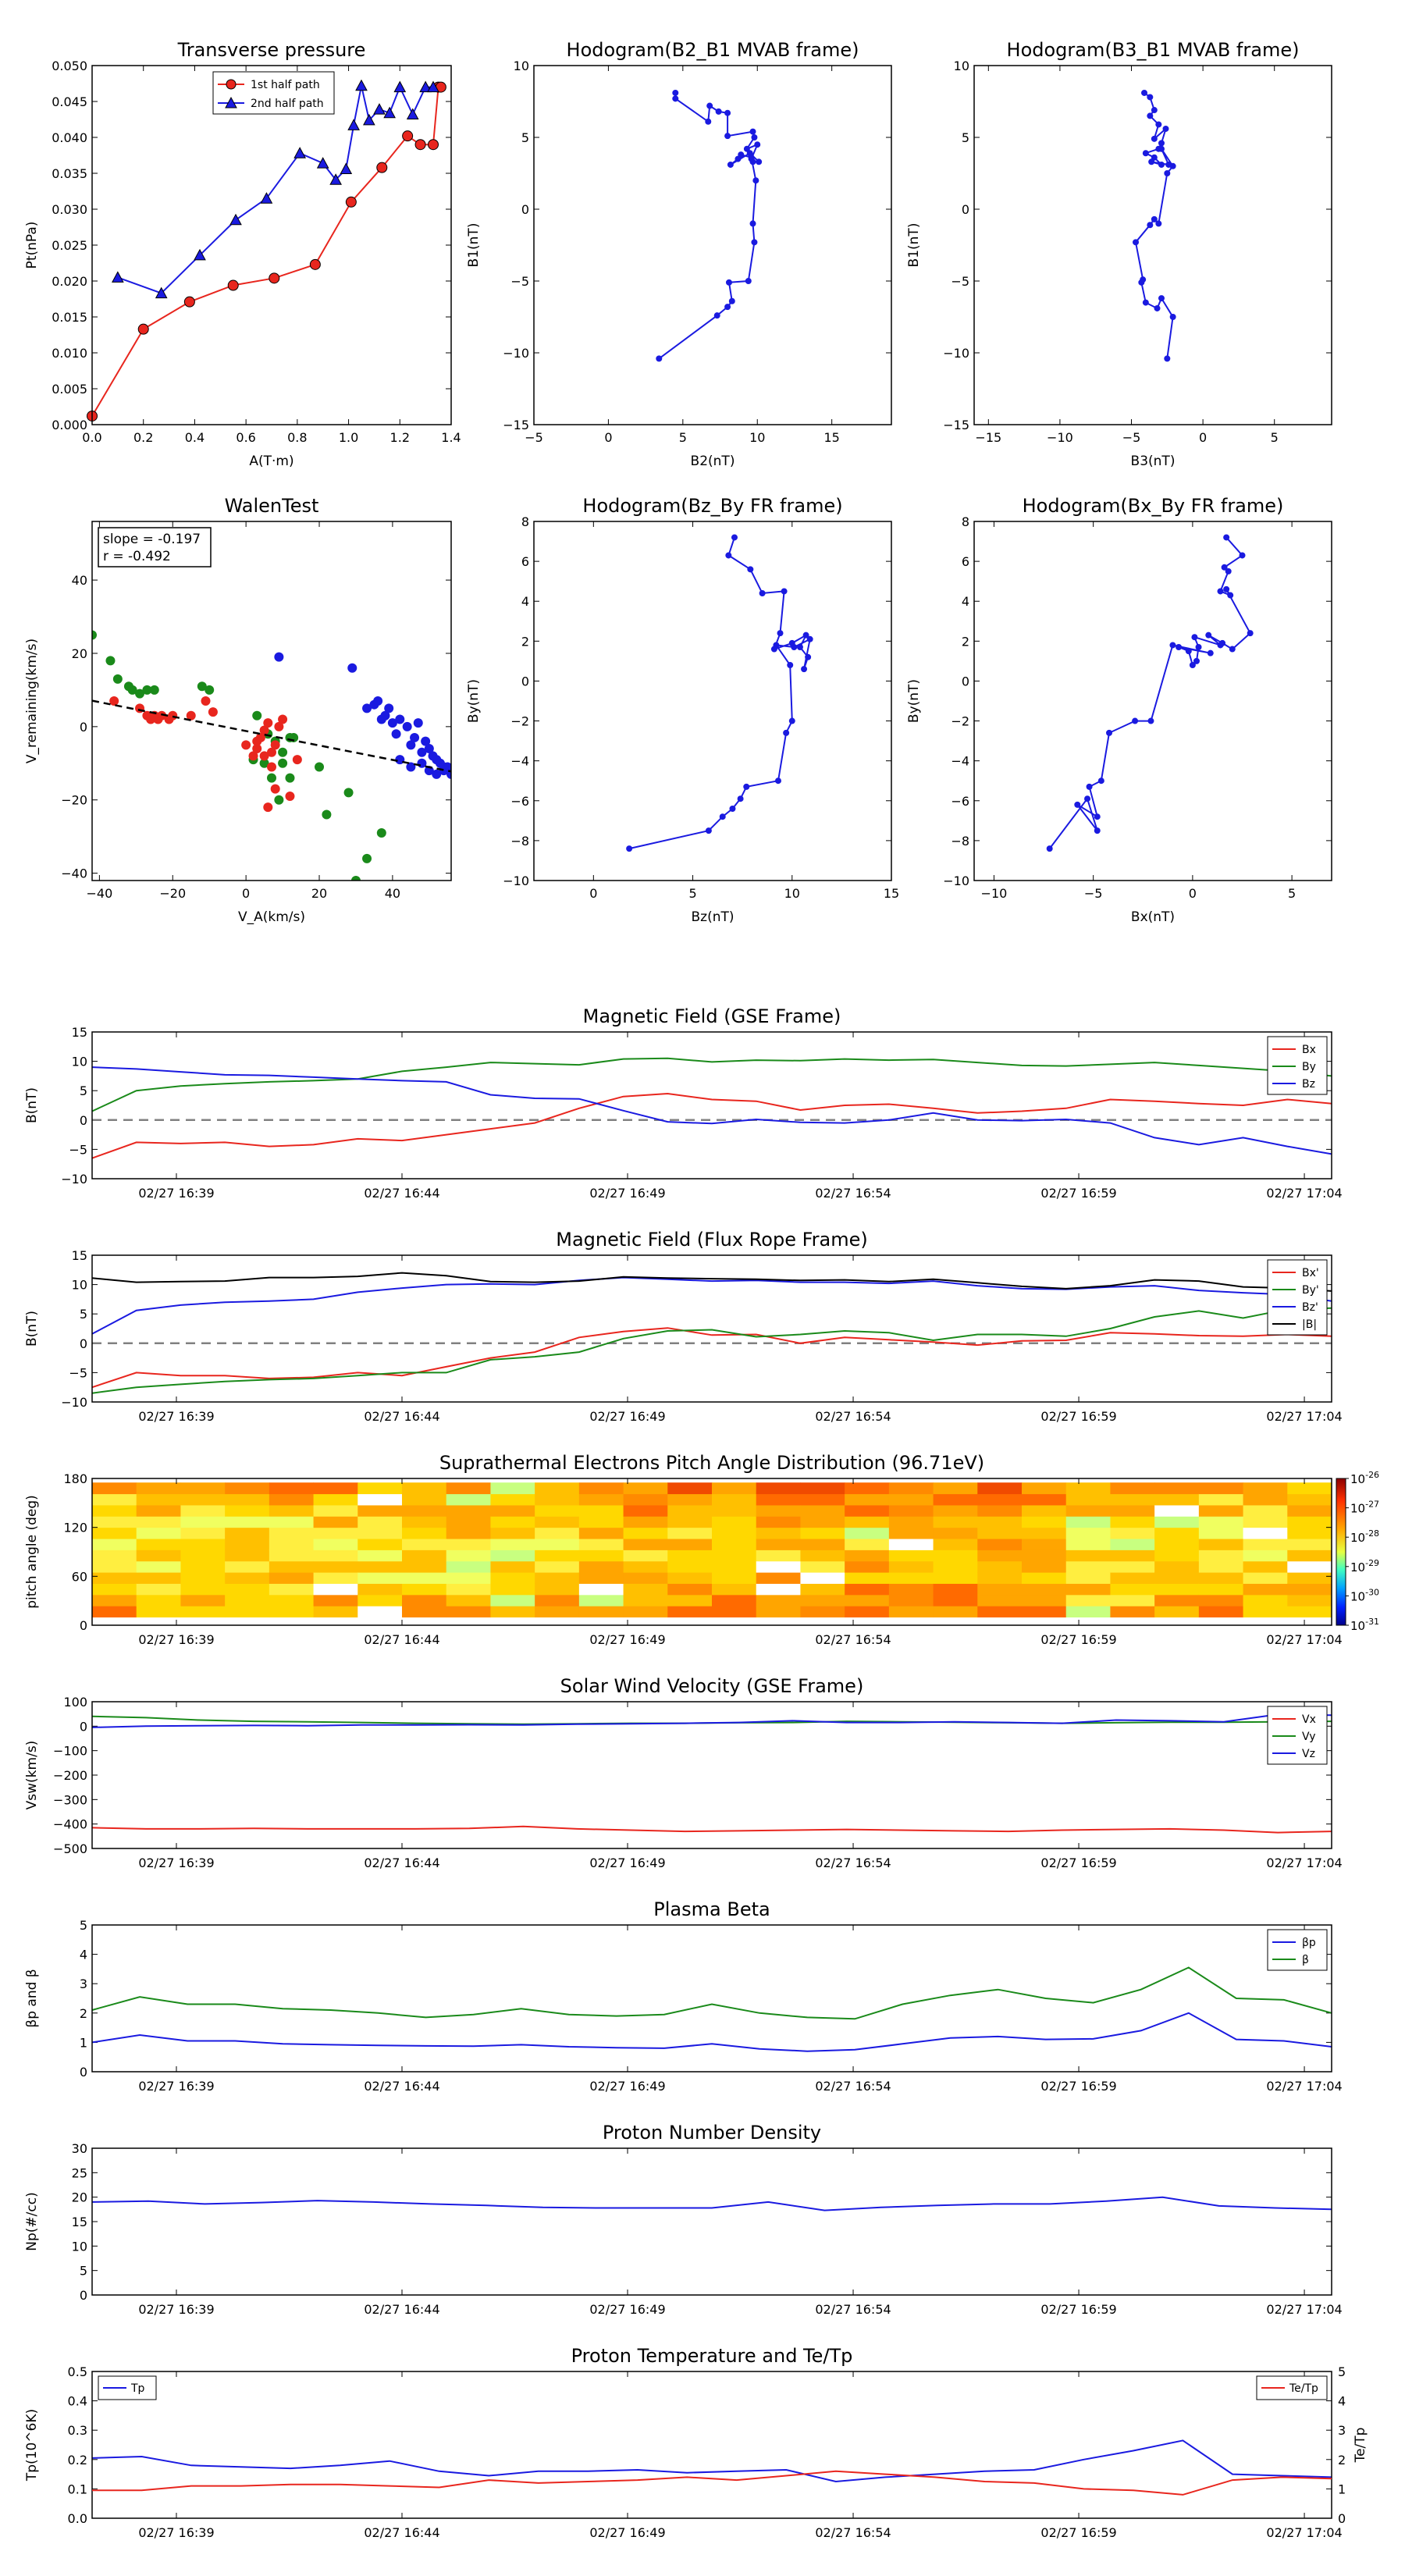 The height and width of the screenshot is (2576, 1405). What do you see at coordinates (712, 2221) in the screenshot?
I see `plot-frame` at bounding box center [712, 2221].